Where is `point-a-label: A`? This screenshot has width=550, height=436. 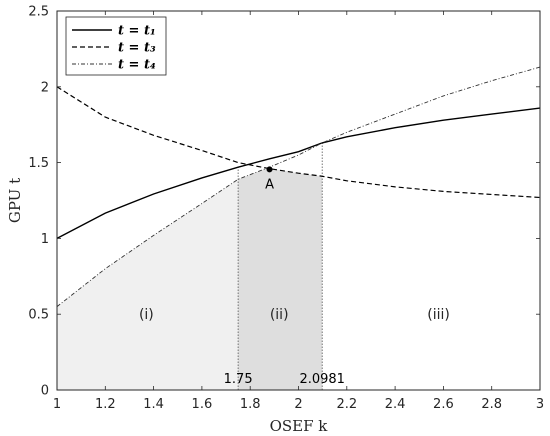
point-a-label: A is located at coordinates (269, 184).